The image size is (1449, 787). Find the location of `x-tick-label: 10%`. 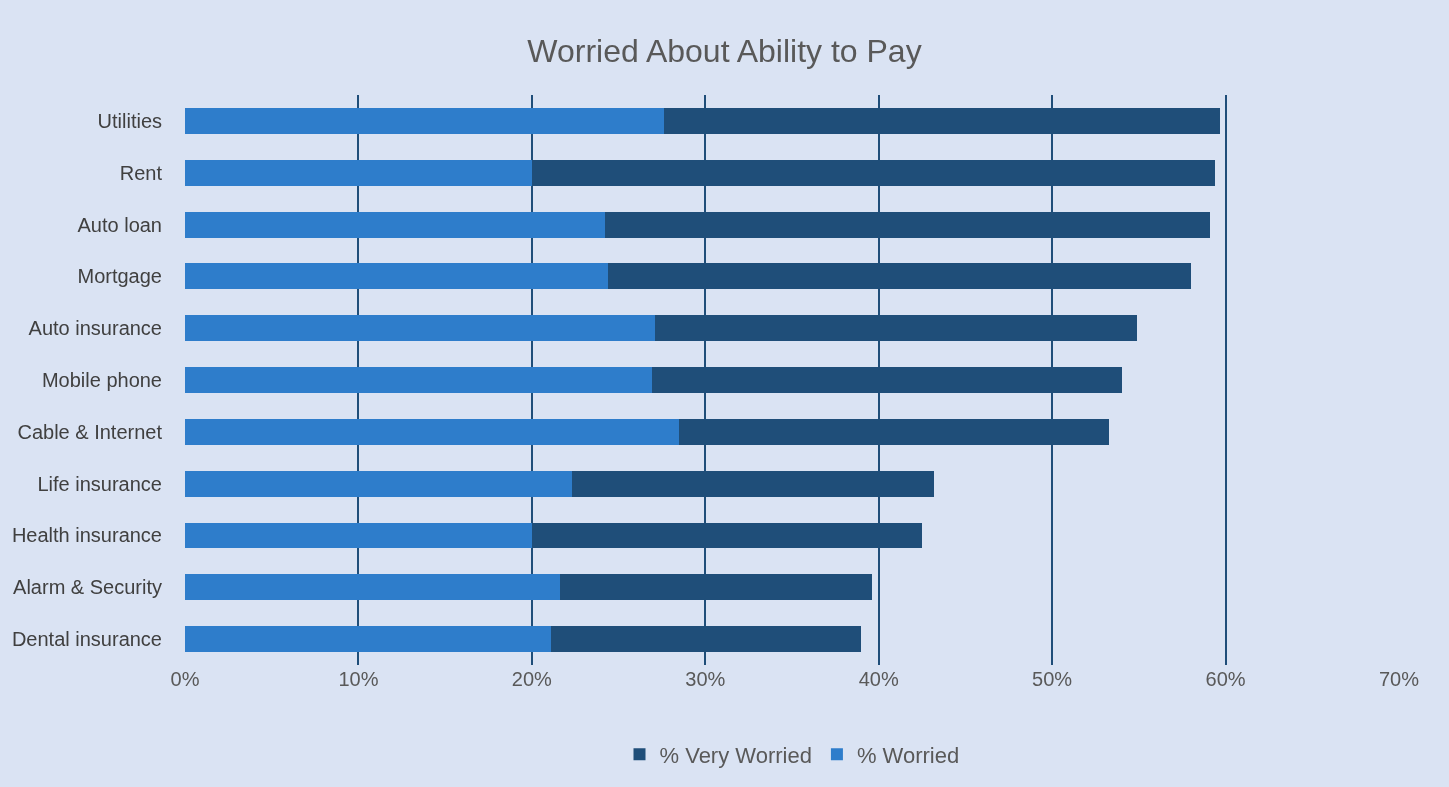

x-tick-label: 10% is located at coordinates (358, 679).